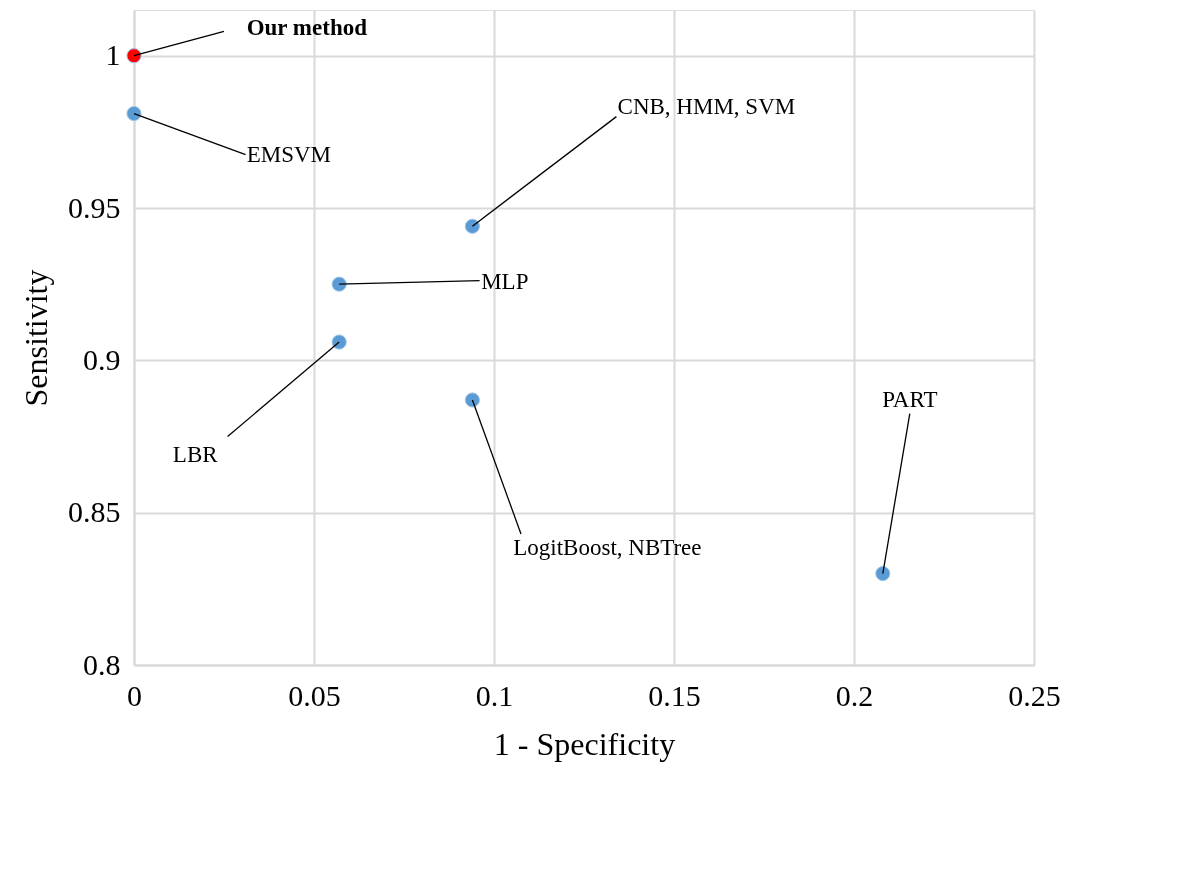 The image size is (1184, 877). What do you see at coordinates (910, 399) in the screenshot?
I see `annotation: PART` at bounding box center [910, 399].